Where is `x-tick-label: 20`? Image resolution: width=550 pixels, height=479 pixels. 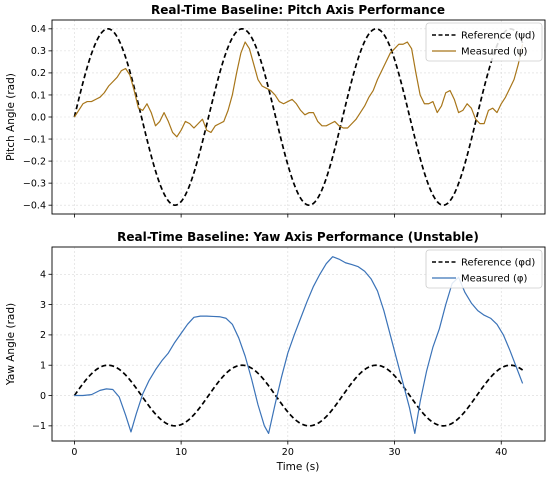 x-tick-label: 20 is located at coordinates (288, 452).